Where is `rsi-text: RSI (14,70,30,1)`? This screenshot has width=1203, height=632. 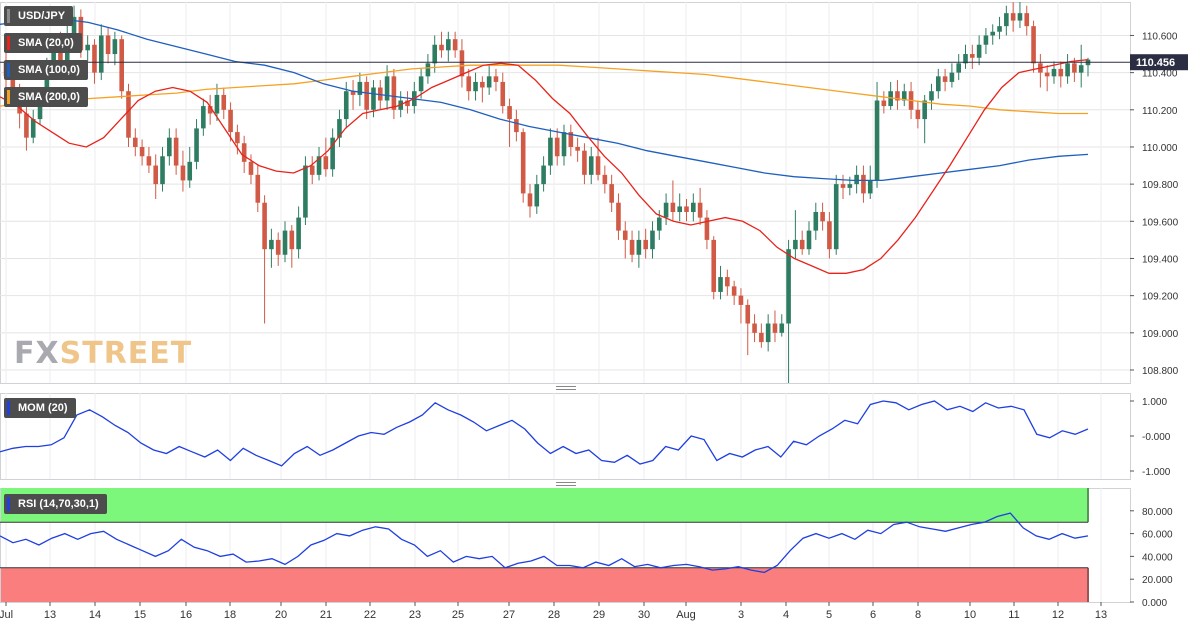
rsi-text: RSI (14,70,30,1) is located at coordinates (58, 504).